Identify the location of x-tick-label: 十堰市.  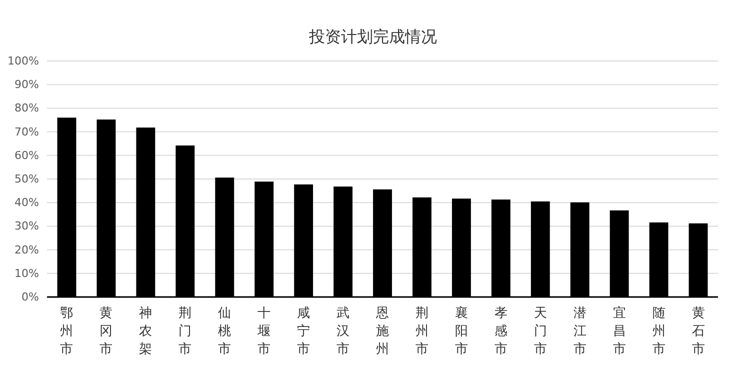
(263, 331).